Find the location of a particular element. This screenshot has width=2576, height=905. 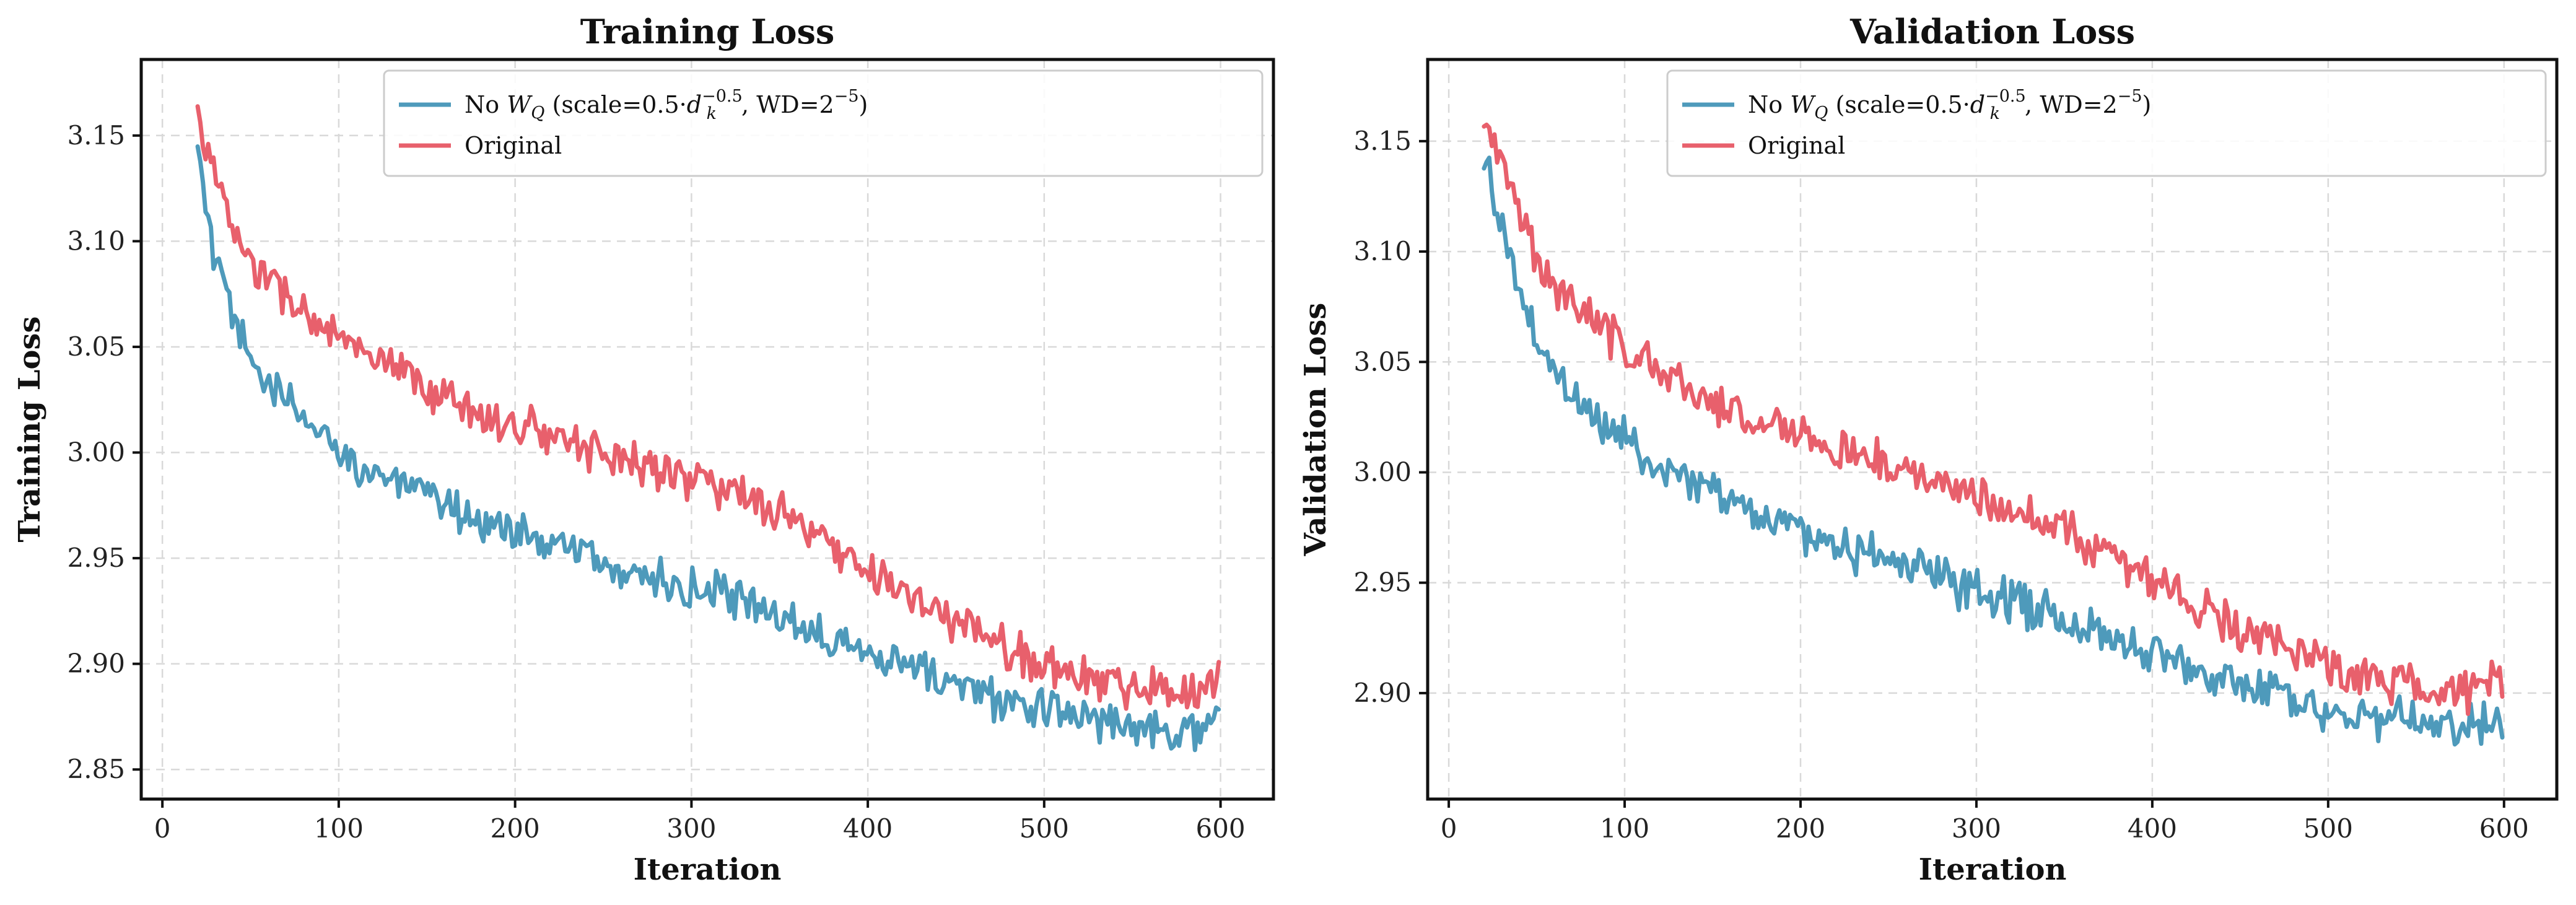

training-loss-y-tick-label: 3.00 is located at coordinates (96, 452).